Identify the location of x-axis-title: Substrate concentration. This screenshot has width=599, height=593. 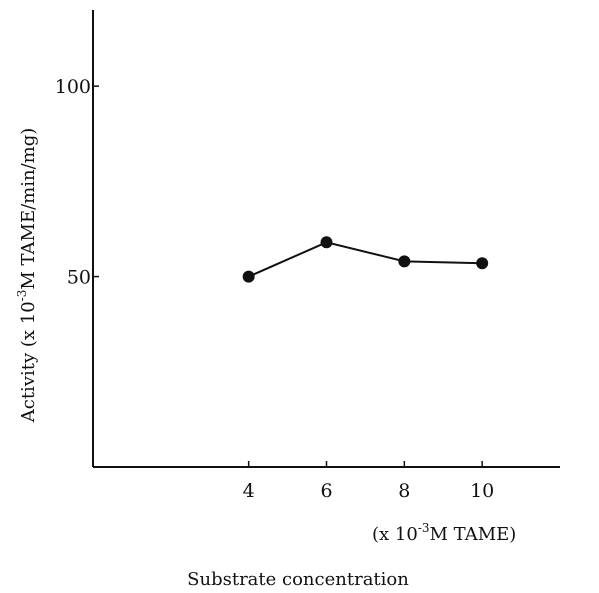
(298, 579).